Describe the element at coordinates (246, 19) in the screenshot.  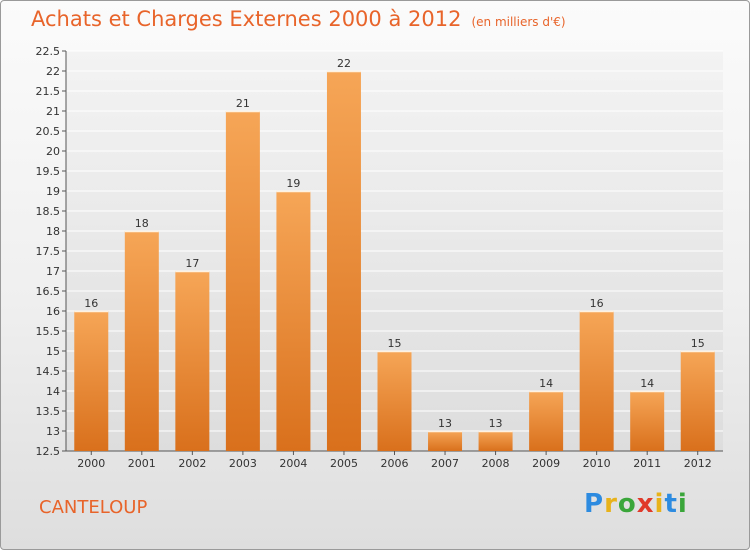
I see `chart-title-text: Achats et Charges Externes 2000 à 2012` at that location.